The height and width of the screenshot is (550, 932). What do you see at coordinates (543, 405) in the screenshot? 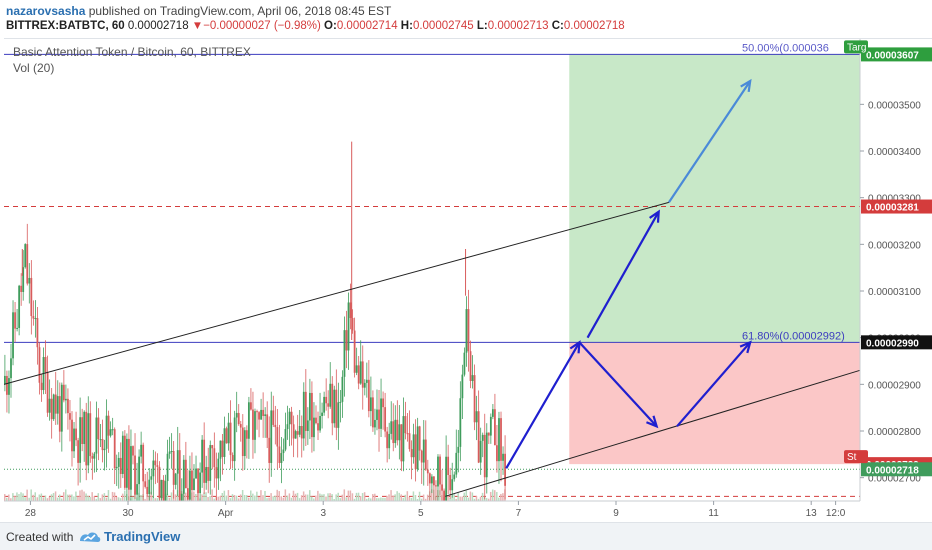
I see `arrow-shaft` at bounding box center [543, 405].